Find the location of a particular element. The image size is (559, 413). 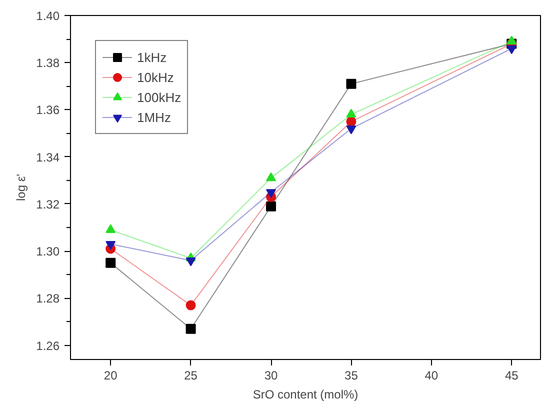

y-tick-label: 1.38 is located at coordinates (48, 63).